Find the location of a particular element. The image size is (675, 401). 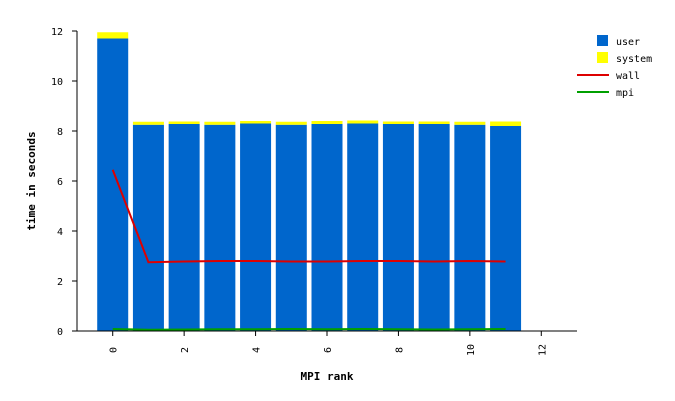

x-ticks: 0 2 4 6 8 10 12 is located at coordinates (328, 343).